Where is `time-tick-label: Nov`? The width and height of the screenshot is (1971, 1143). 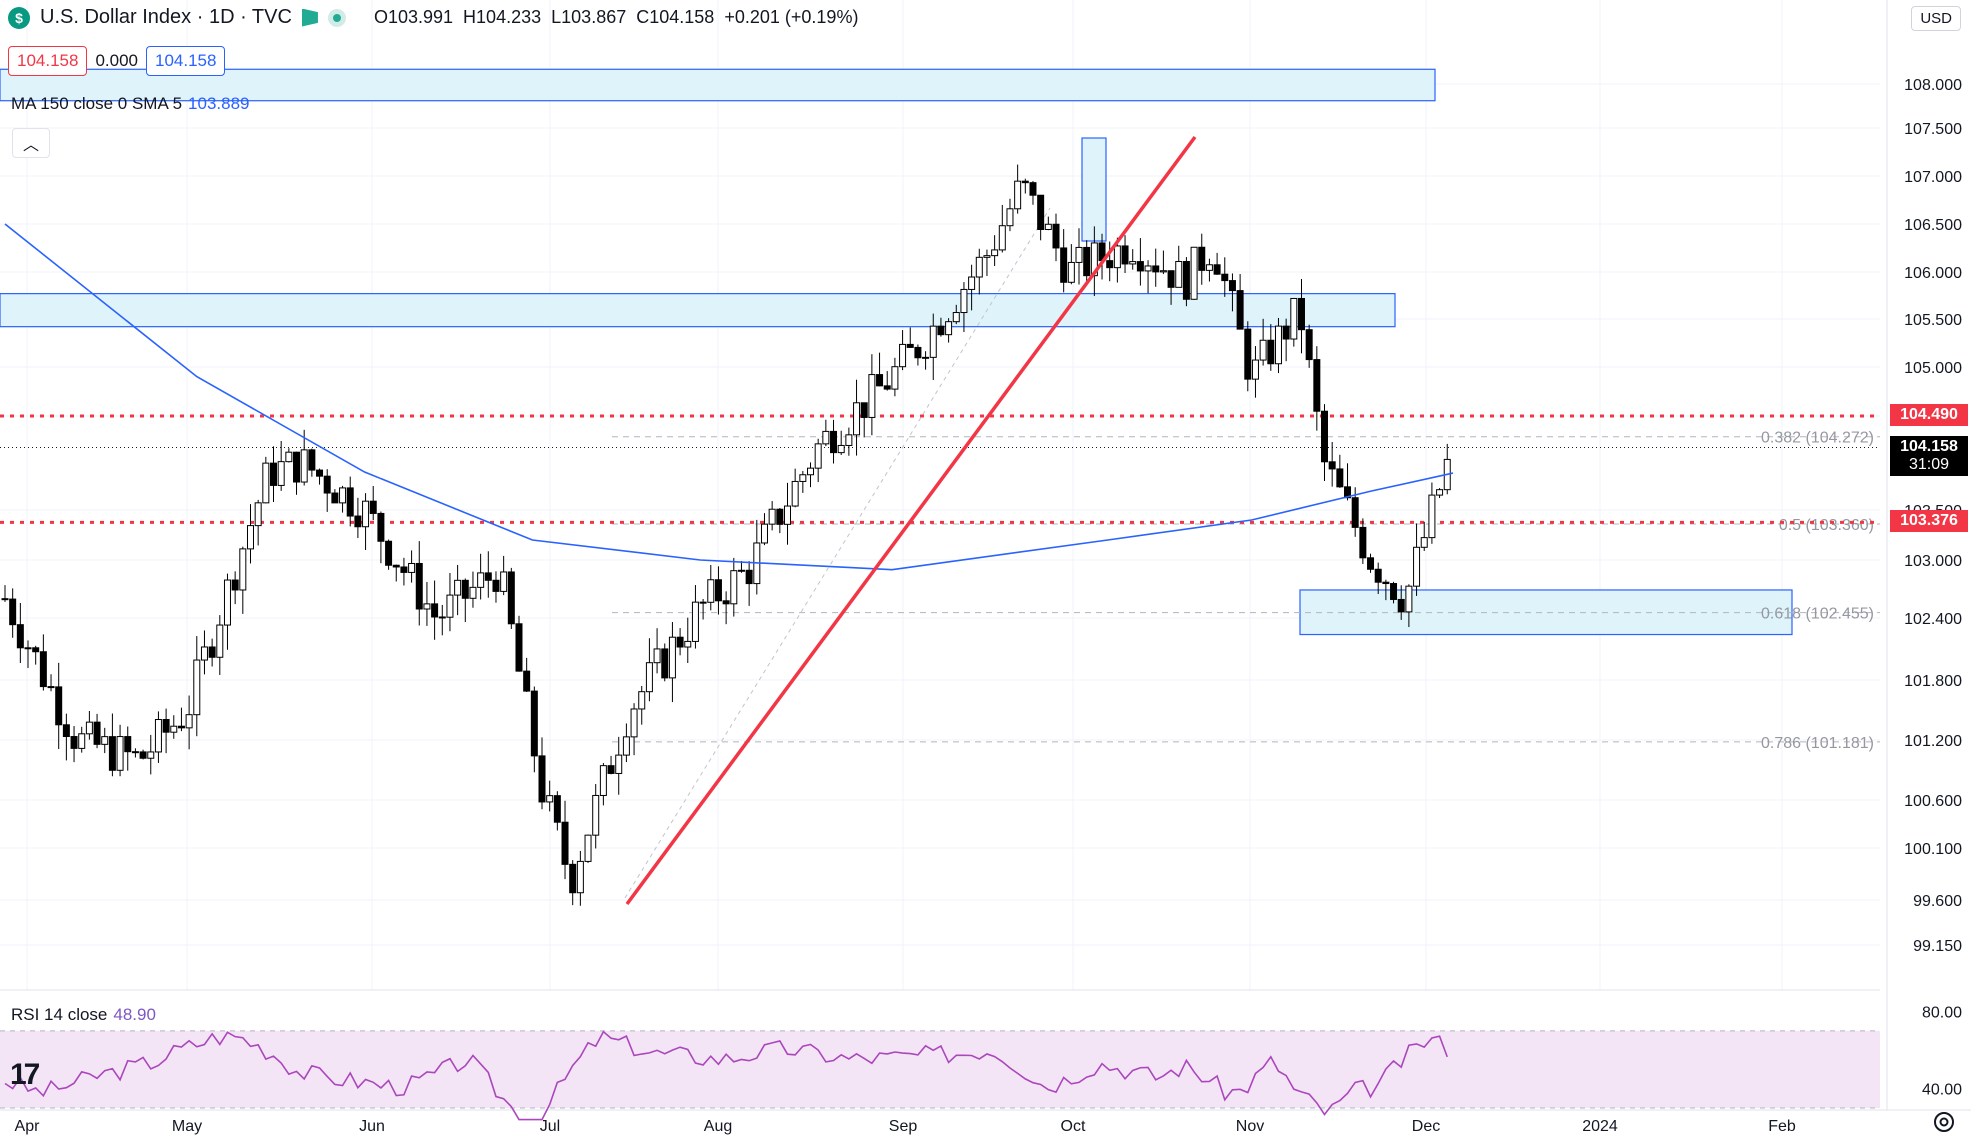
time-tick-label: Nov is located at coordinates (1250, 1126).